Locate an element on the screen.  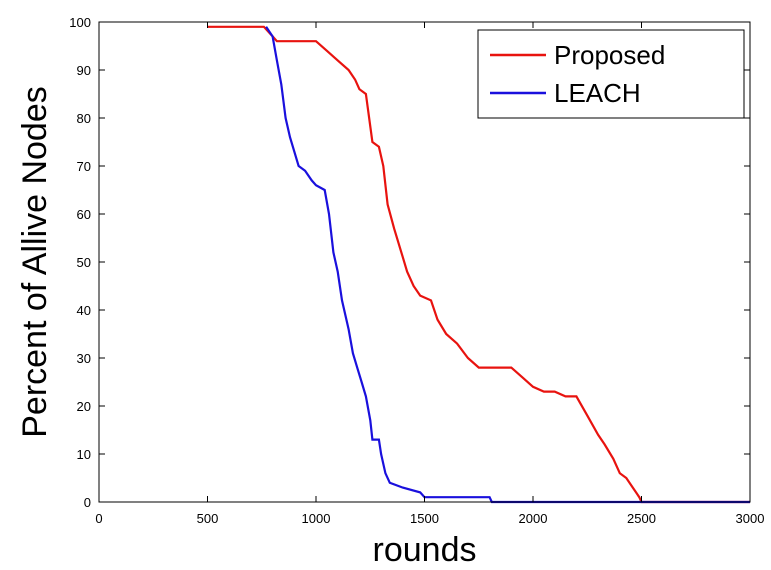
x-tick-label-1000: 1000 is located at coordinates (316, 518).